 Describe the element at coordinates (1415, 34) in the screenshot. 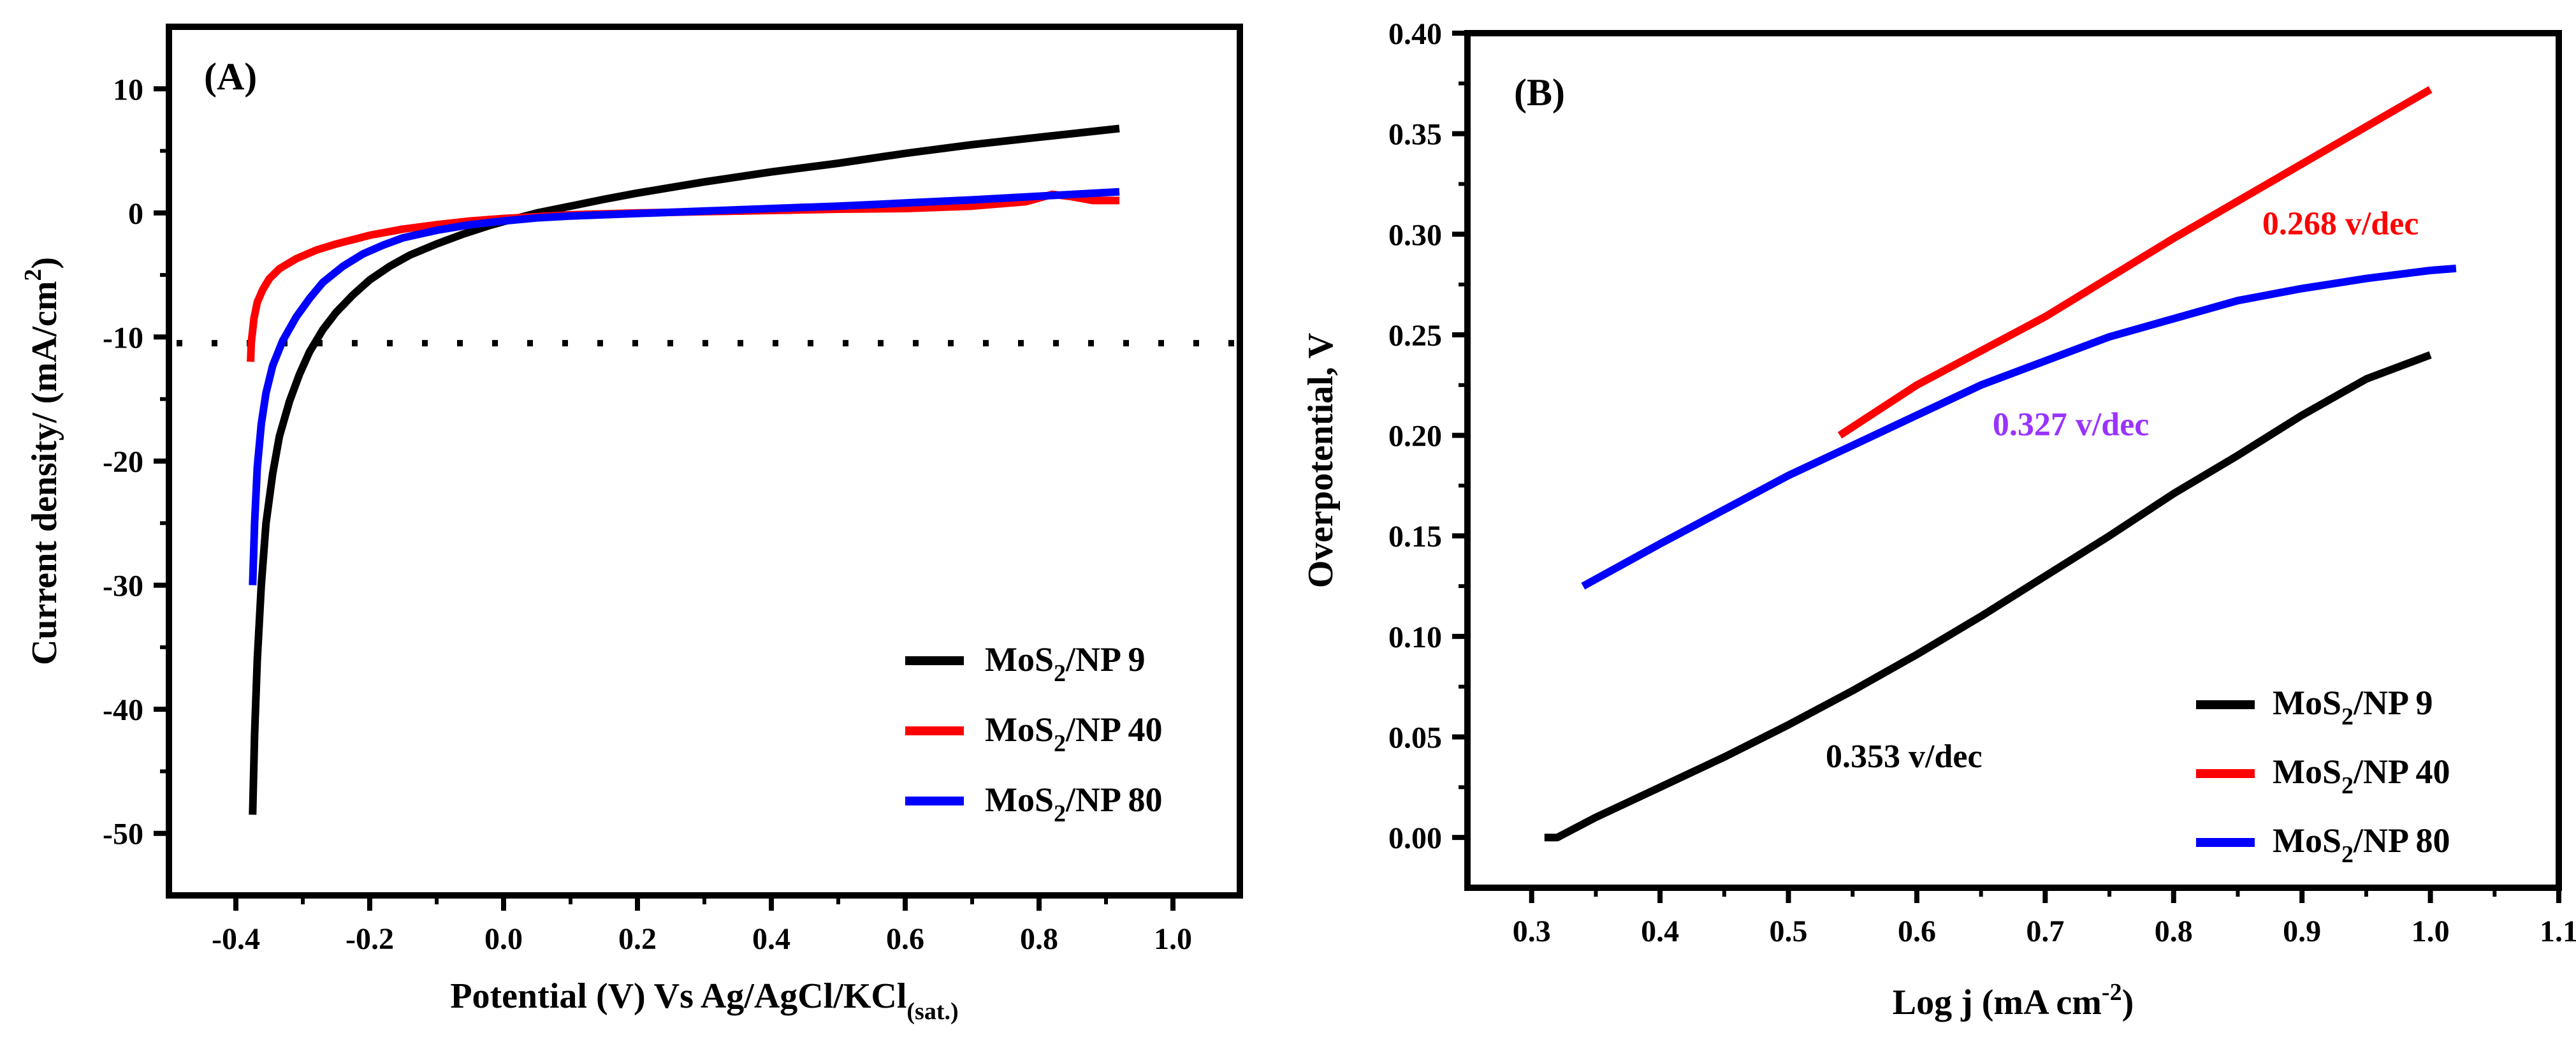

I see `y-tick-label: 0.40` at that location.